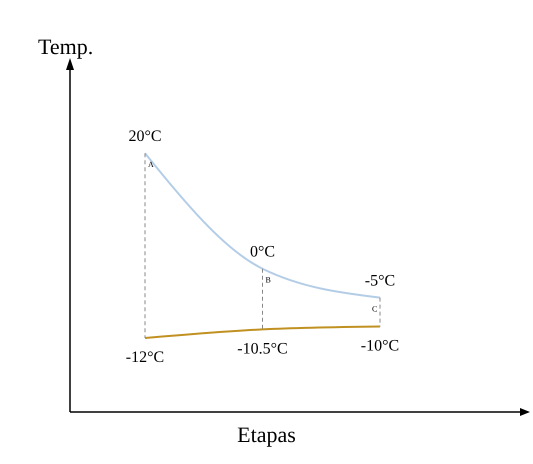 This screenshot has width=533, height=464. I want to click on data-label: -10°C, so click(380, 346).